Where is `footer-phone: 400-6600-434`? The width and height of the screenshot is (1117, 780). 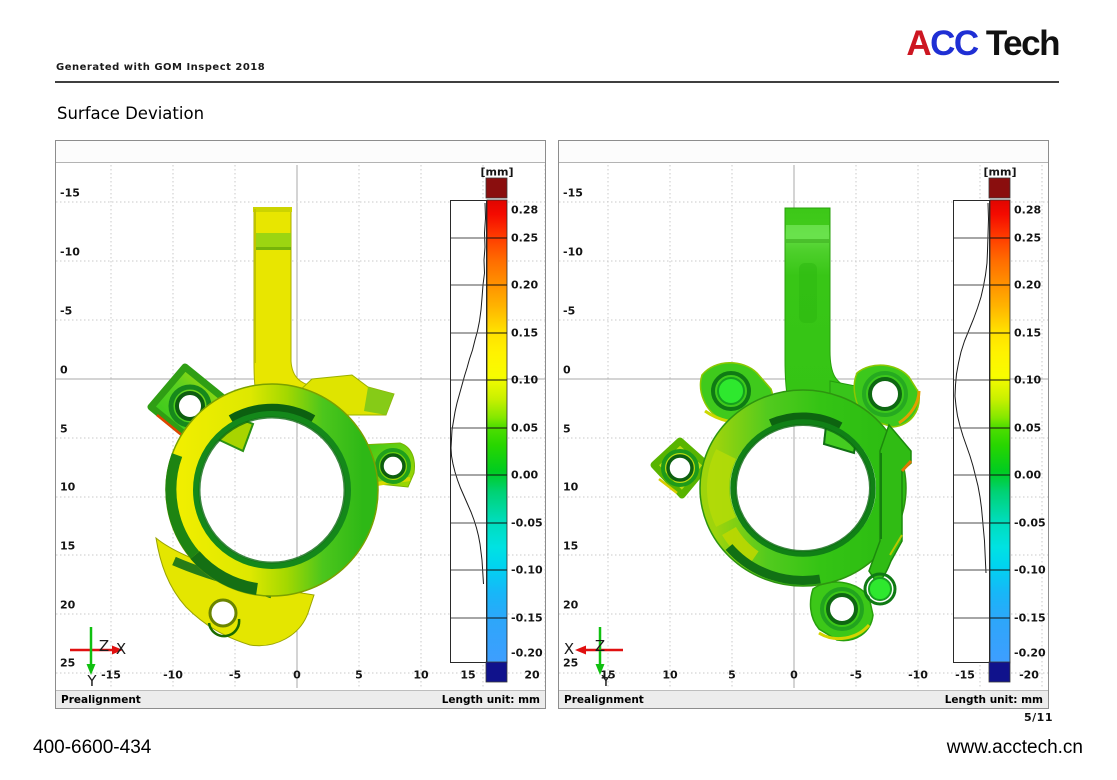 footer-phone: 400-6600-434 is located at coordinates (92, 747).